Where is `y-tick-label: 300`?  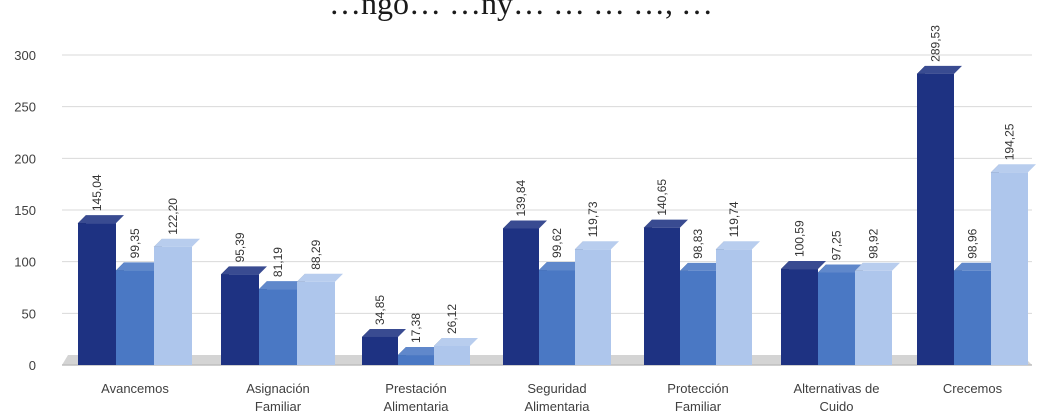
y-tick-label: 300 is located at coordinates (25, 55).